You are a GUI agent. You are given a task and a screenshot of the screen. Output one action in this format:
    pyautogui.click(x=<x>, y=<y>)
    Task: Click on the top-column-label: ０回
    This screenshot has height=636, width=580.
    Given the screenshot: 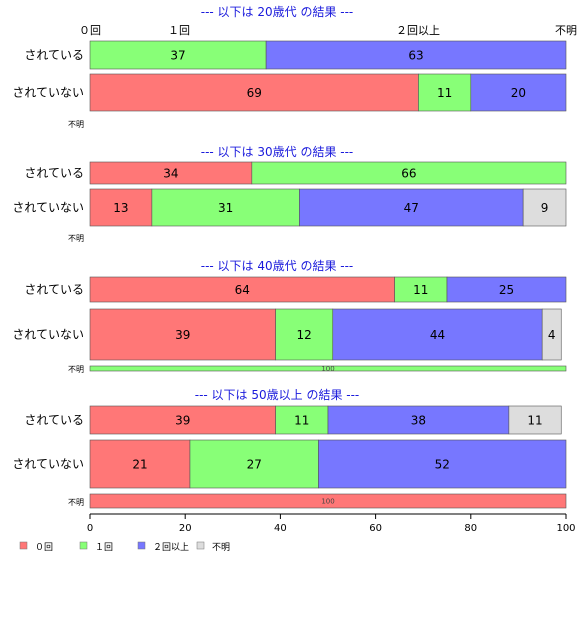 What is the action you would take?
    pyautogui.click(x=90, y=30)
    